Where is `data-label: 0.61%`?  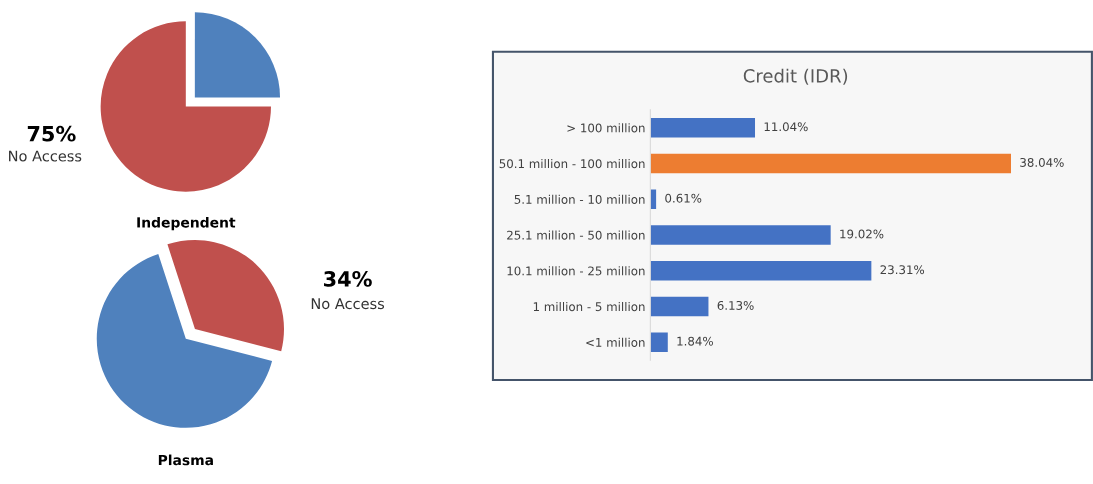 data-label: 0.61% is located at coordinates (683, 198).